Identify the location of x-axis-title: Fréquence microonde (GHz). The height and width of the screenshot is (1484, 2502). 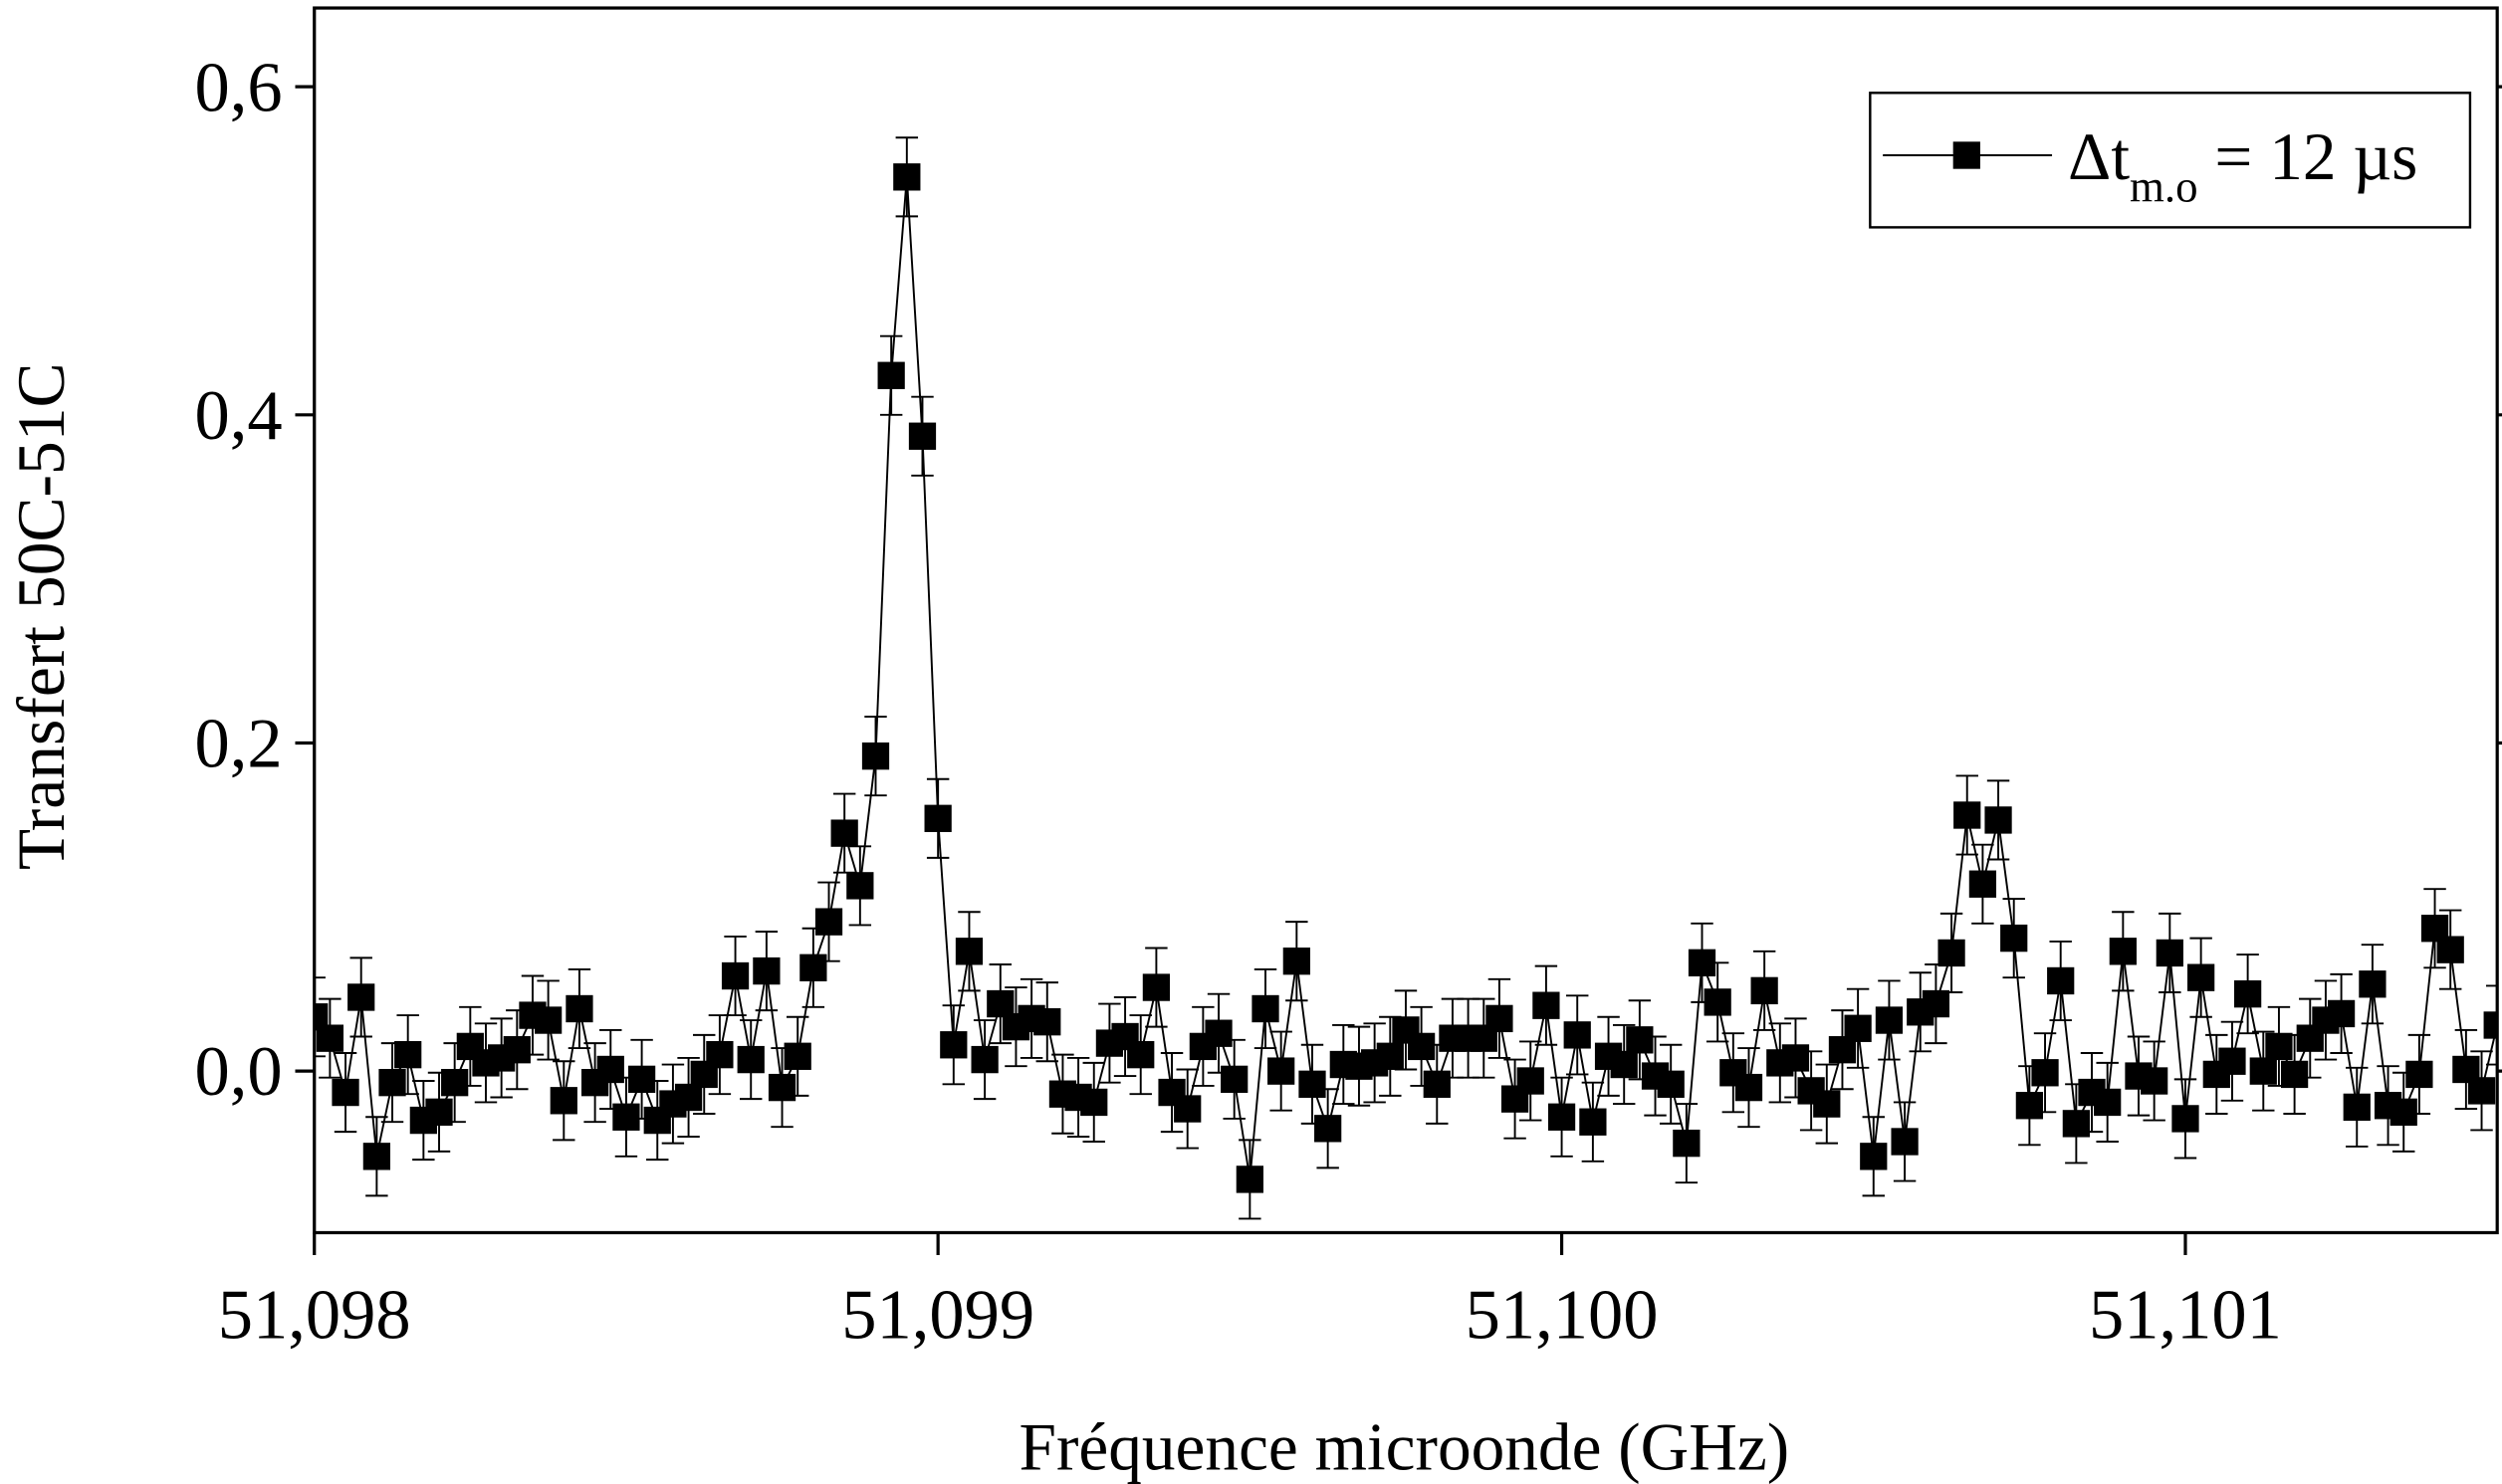
(1405, 1447).